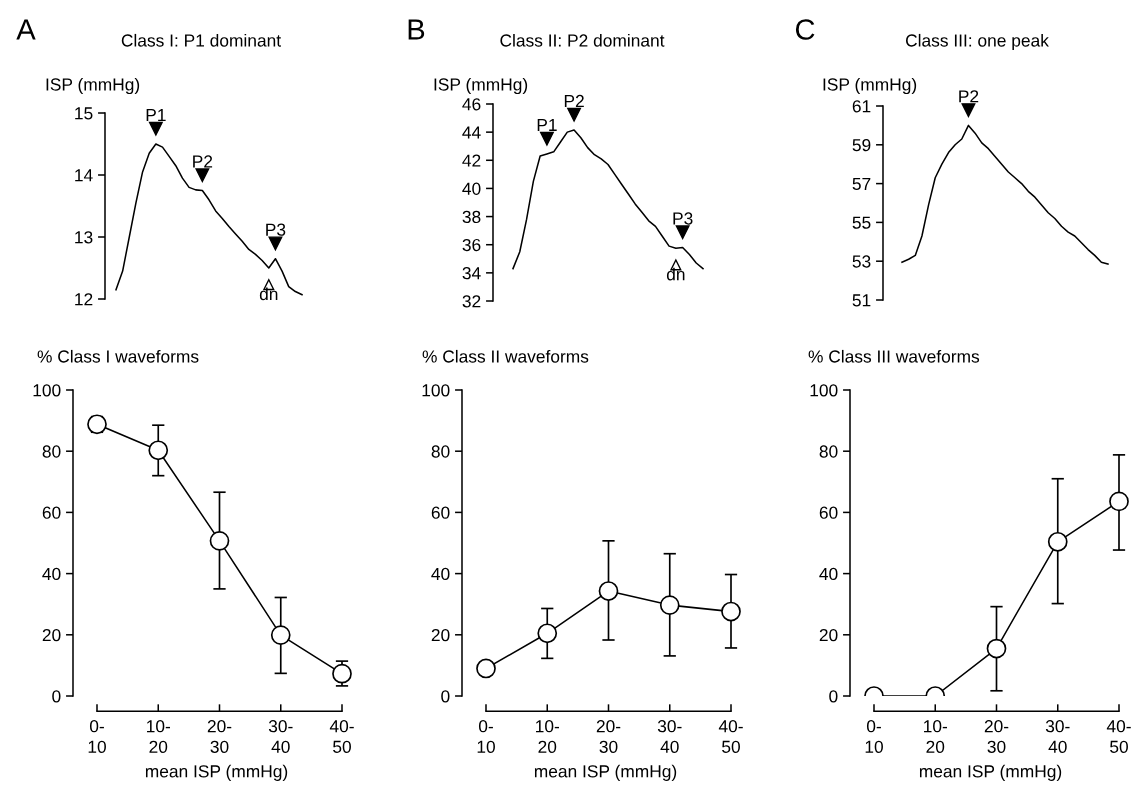 The image size is (1135, 797). What do you see at coordinates (861, 300) in the screenshot?
I see `y-tick-label: 51` at bounding box center [861, 300].